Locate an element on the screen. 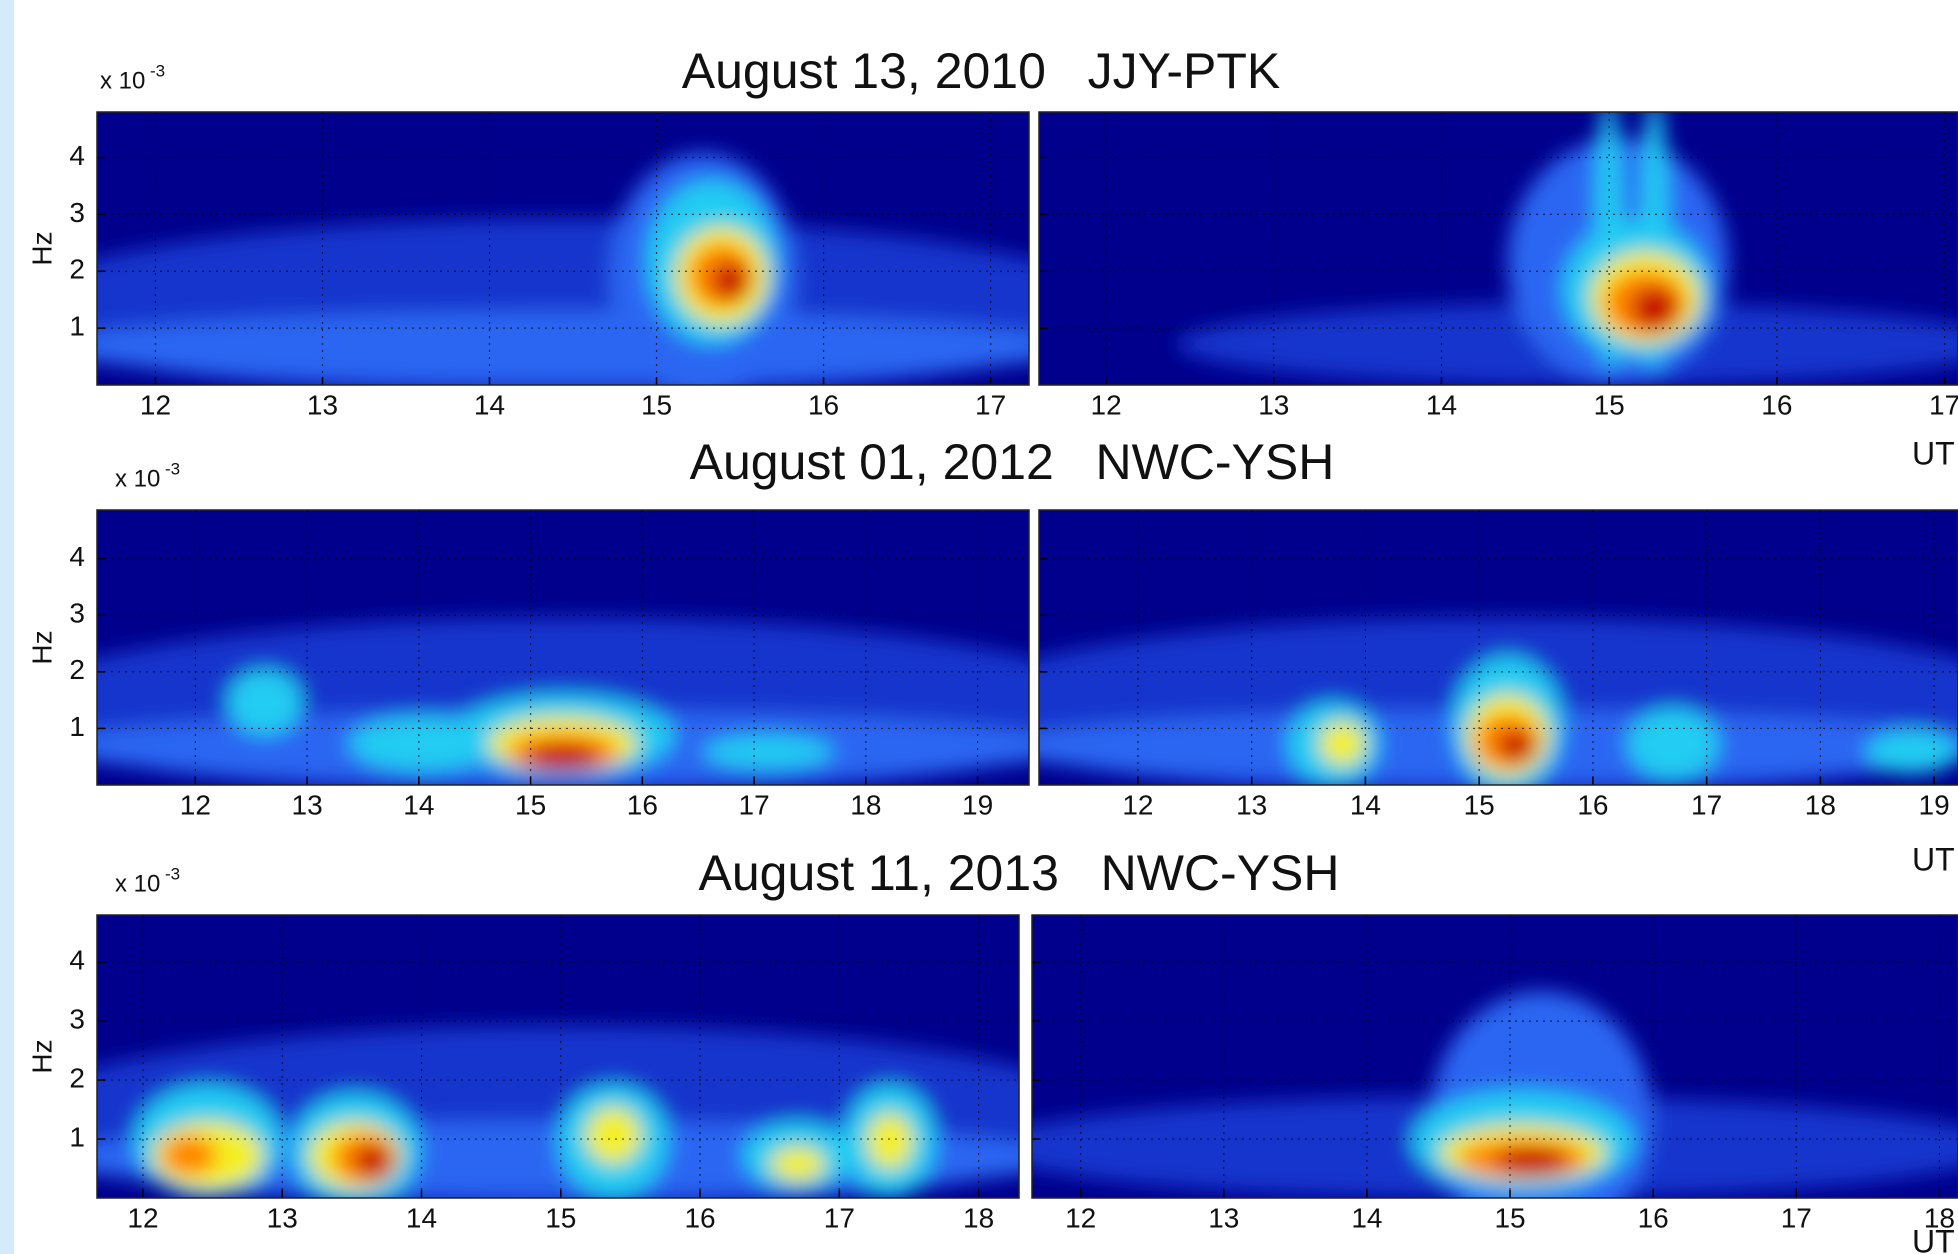  chart-title: August 13, 2010 JJY-PTK is located at coordinates (981, 71).